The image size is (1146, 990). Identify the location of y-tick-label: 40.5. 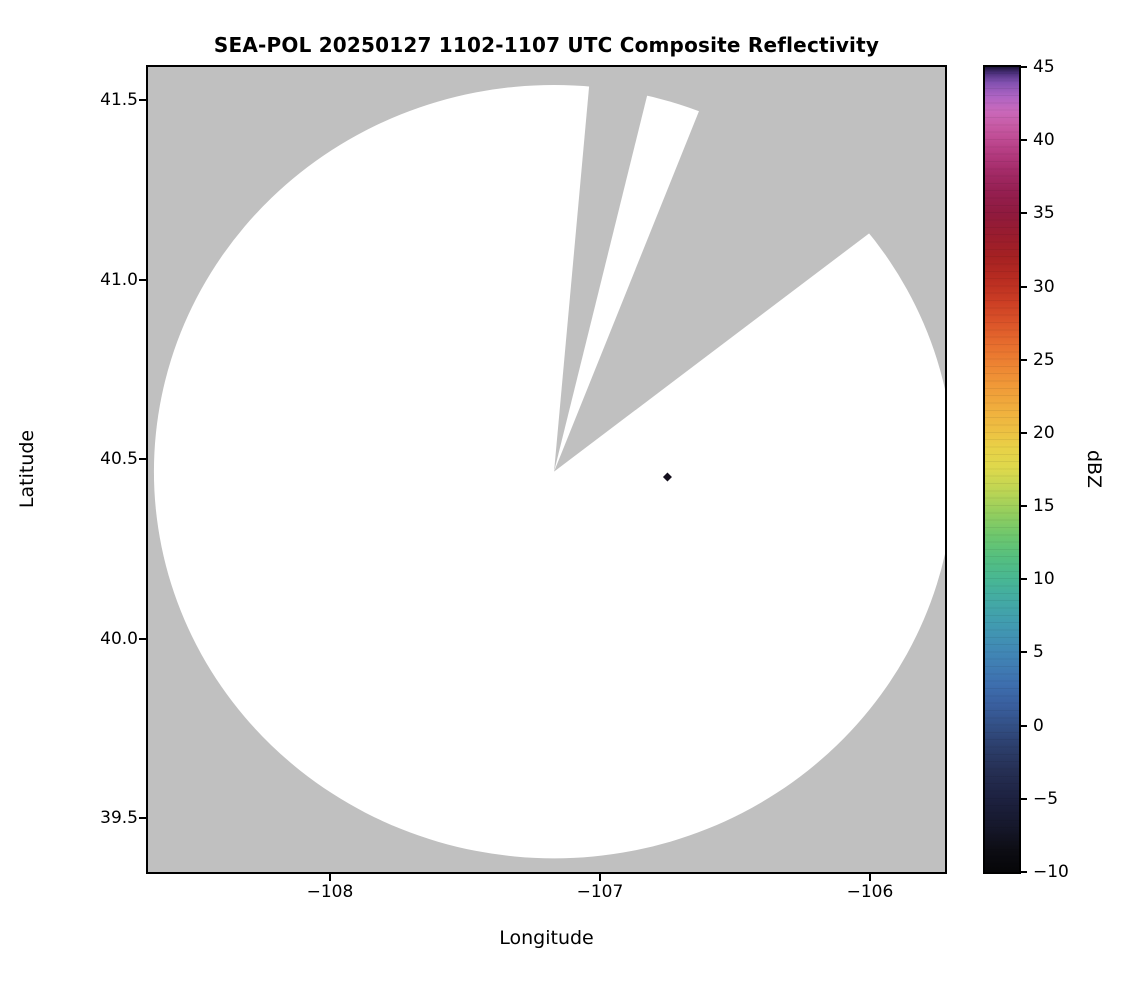
(119, 459).